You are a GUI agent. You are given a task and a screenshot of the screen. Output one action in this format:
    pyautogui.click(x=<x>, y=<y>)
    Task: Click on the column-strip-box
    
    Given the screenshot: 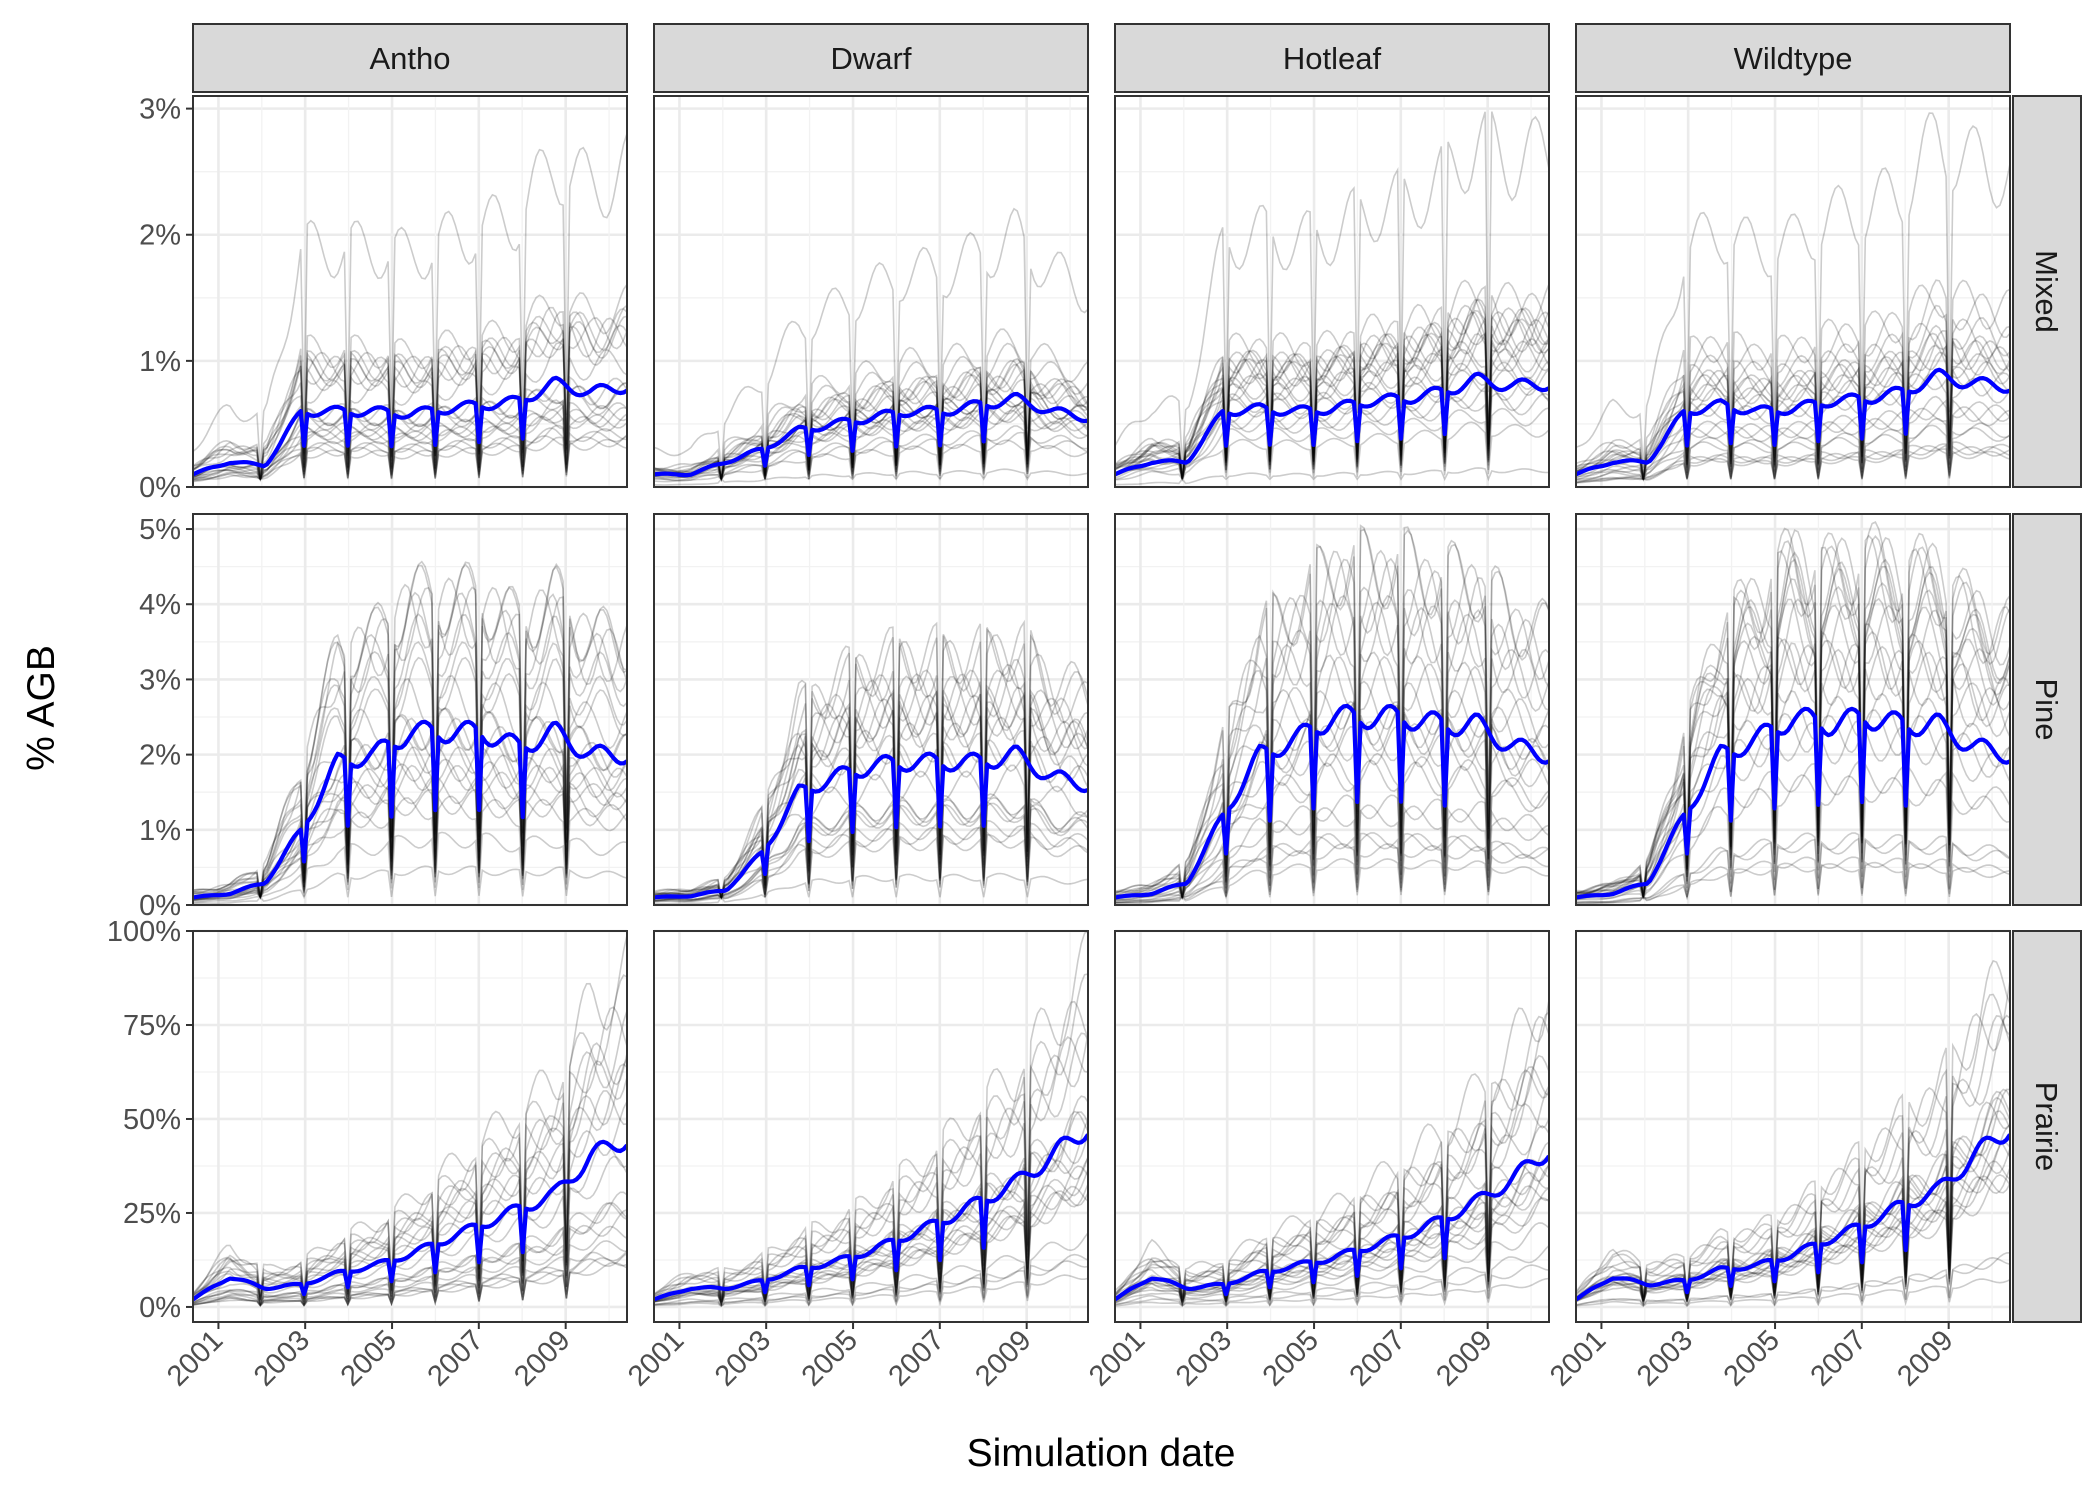 What is the action you would take?
    pyautogui.click(x=1332, y=58)
    